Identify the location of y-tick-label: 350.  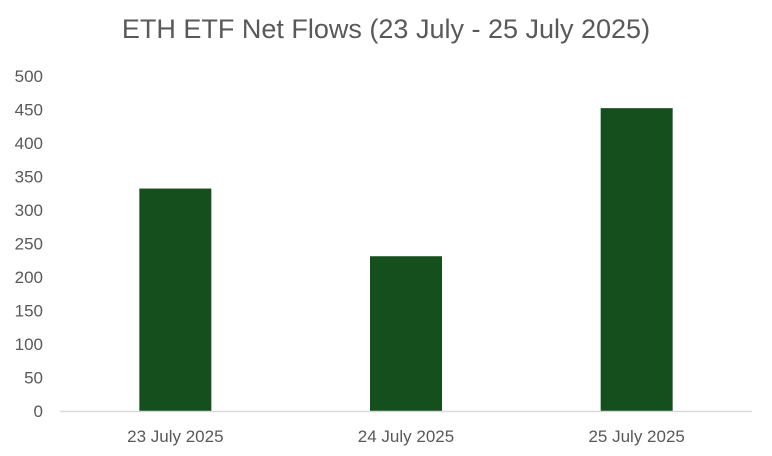
(29, 177).